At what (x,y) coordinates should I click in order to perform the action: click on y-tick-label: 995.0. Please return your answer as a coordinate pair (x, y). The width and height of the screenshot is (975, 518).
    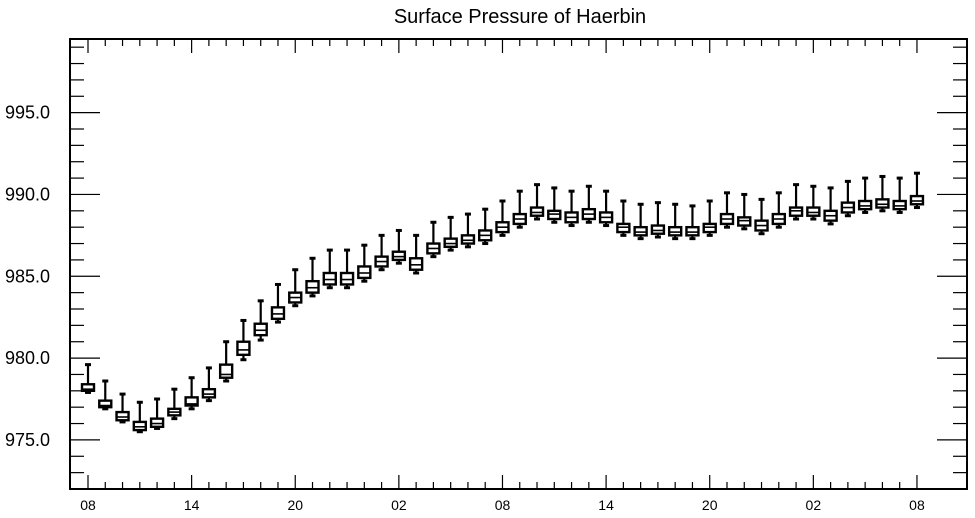
    Looking at the image, I should click on (27, 113).